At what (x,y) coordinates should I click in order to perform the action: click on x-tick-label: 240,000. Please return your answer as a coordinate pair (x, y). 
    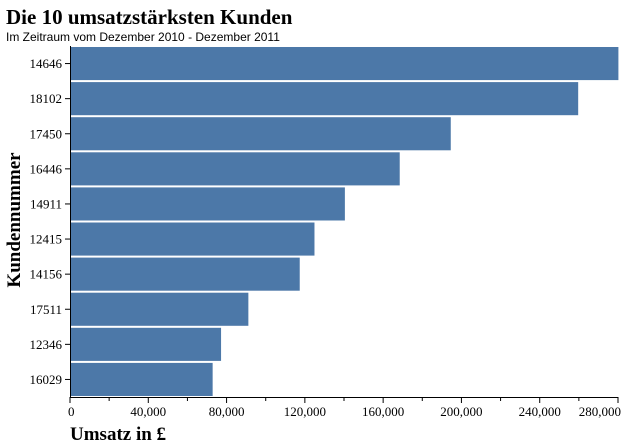
    Looking at the image, I should click on (540, 411).